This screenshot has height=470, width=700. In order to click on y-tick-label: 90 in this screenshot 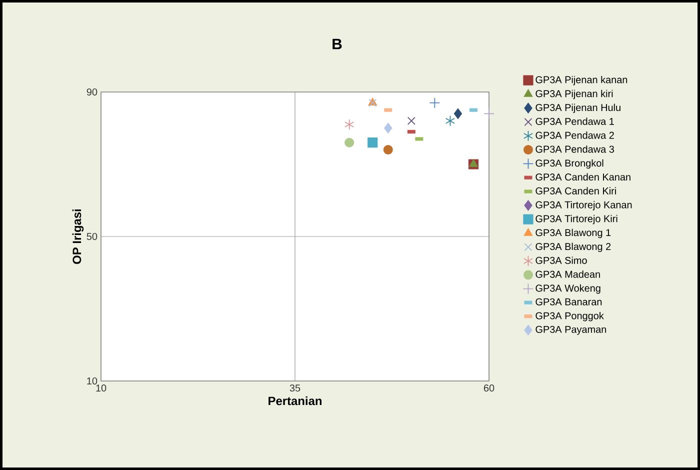, I will do `click(92, 92)`.